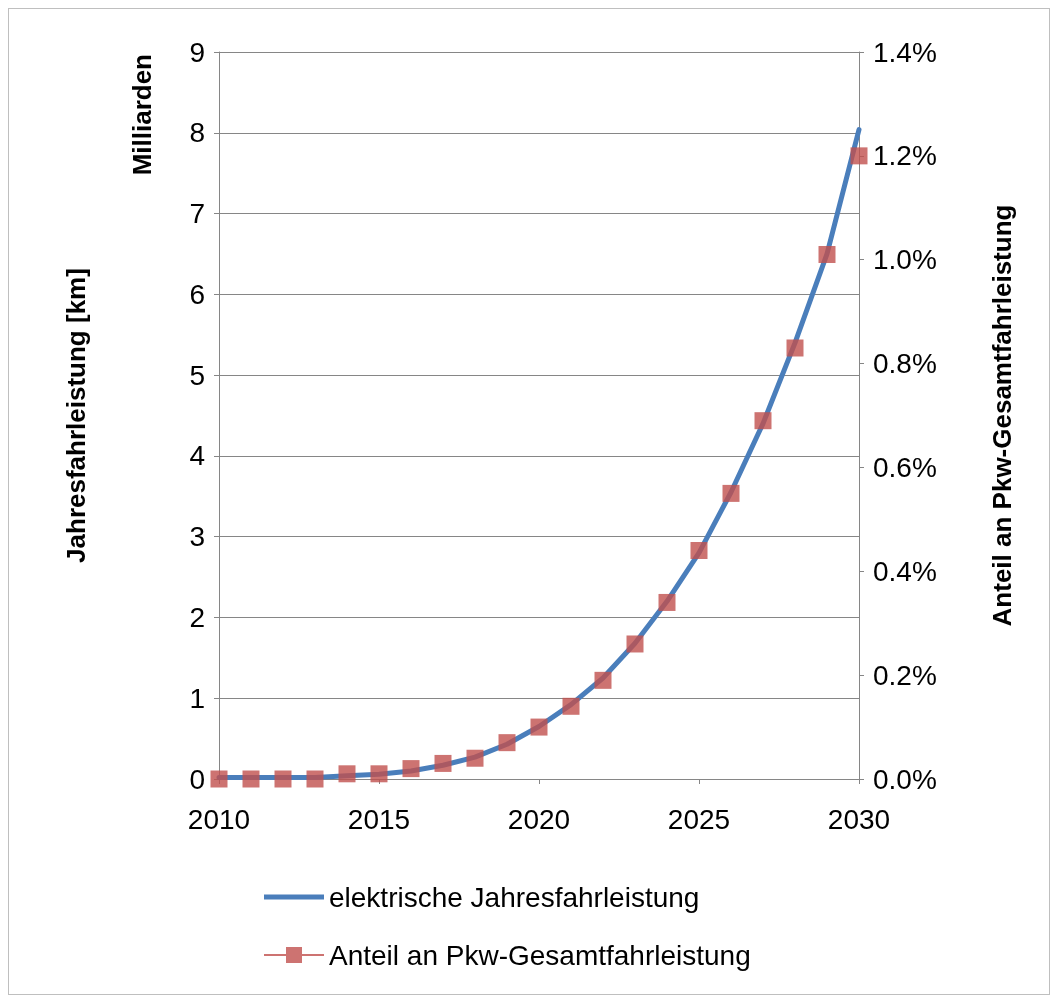 The height and width of the screenshot is (1007, 1064). I want to click on y2-tick-label: 0.2%, so click(905, 675).